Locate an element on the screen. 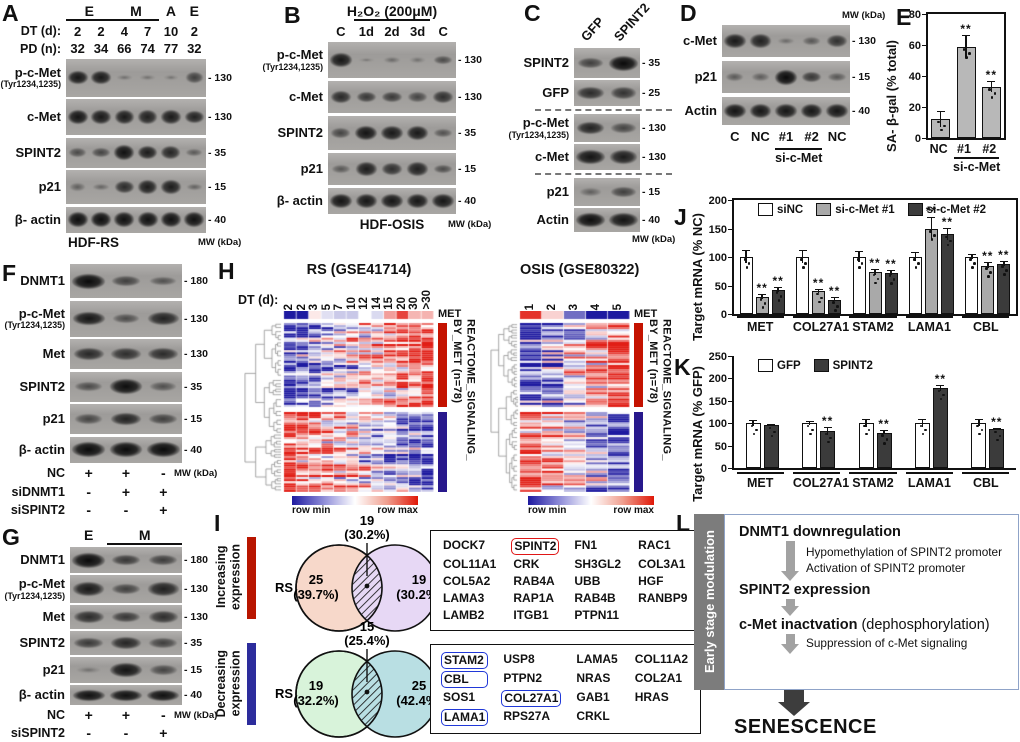 Image resolution: width=1020 pixels, height=742 pixels. blot-row-label: β- actin is located at coordinates (41, 695).